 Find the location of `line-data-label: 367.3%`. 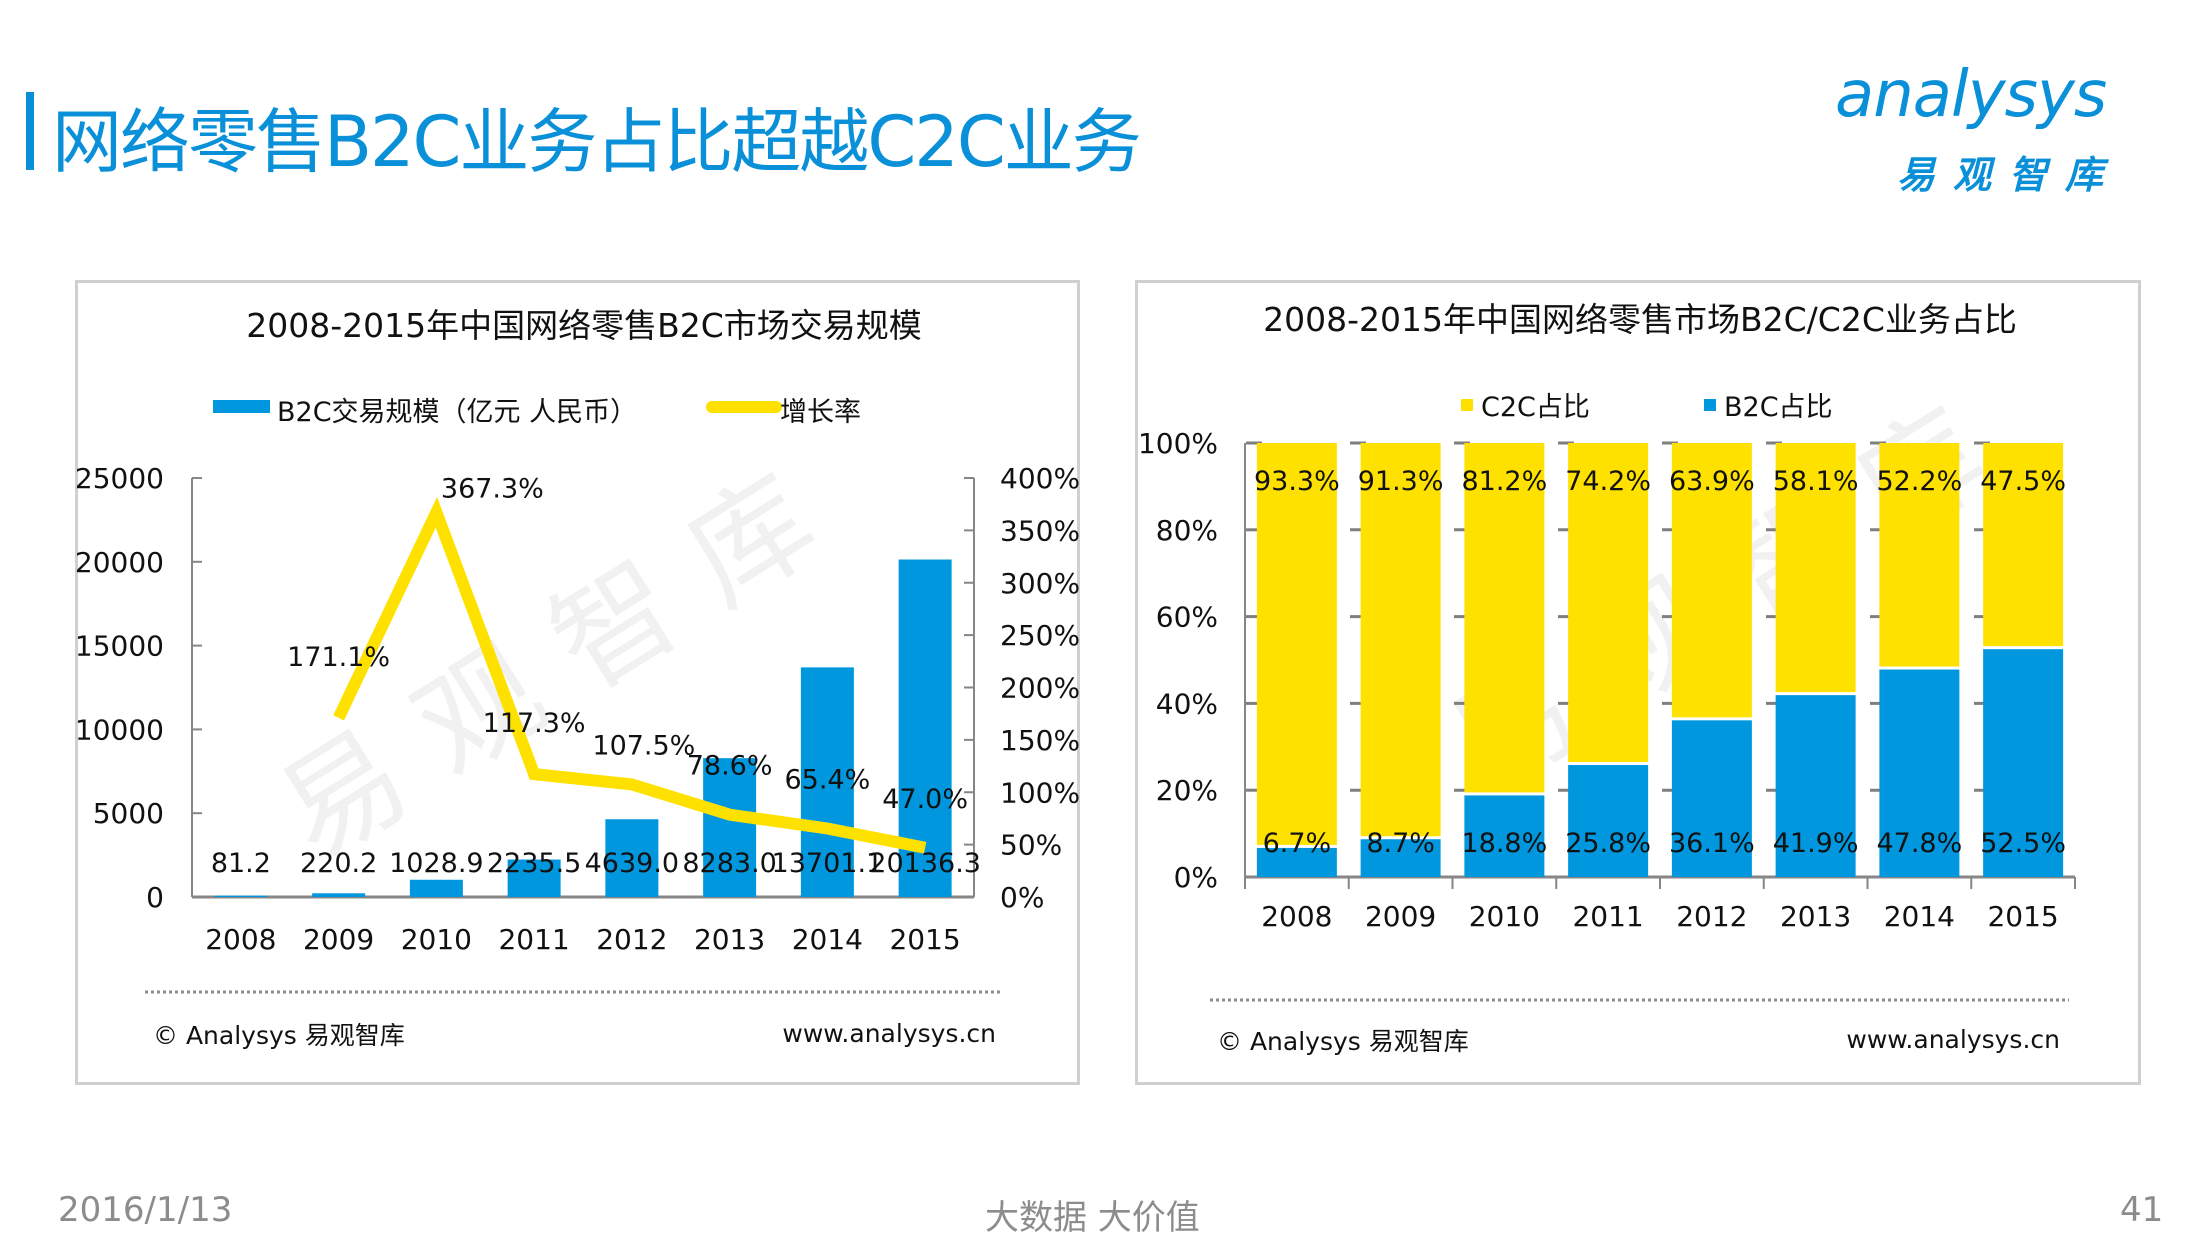

line-data-label: 367.3% is located at coordinates (492, 488).